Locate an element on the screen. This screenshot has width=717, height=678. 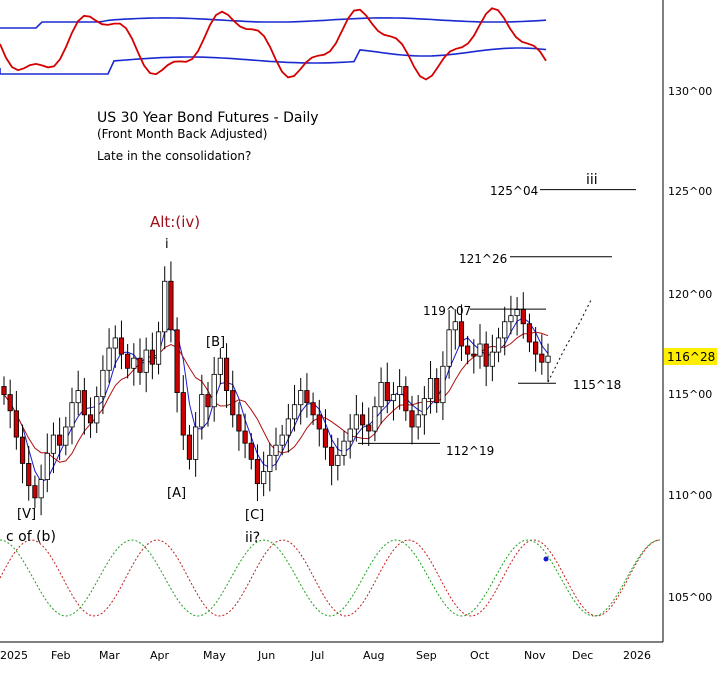
level-label: 115^18 is located at coordinates (597, 385).